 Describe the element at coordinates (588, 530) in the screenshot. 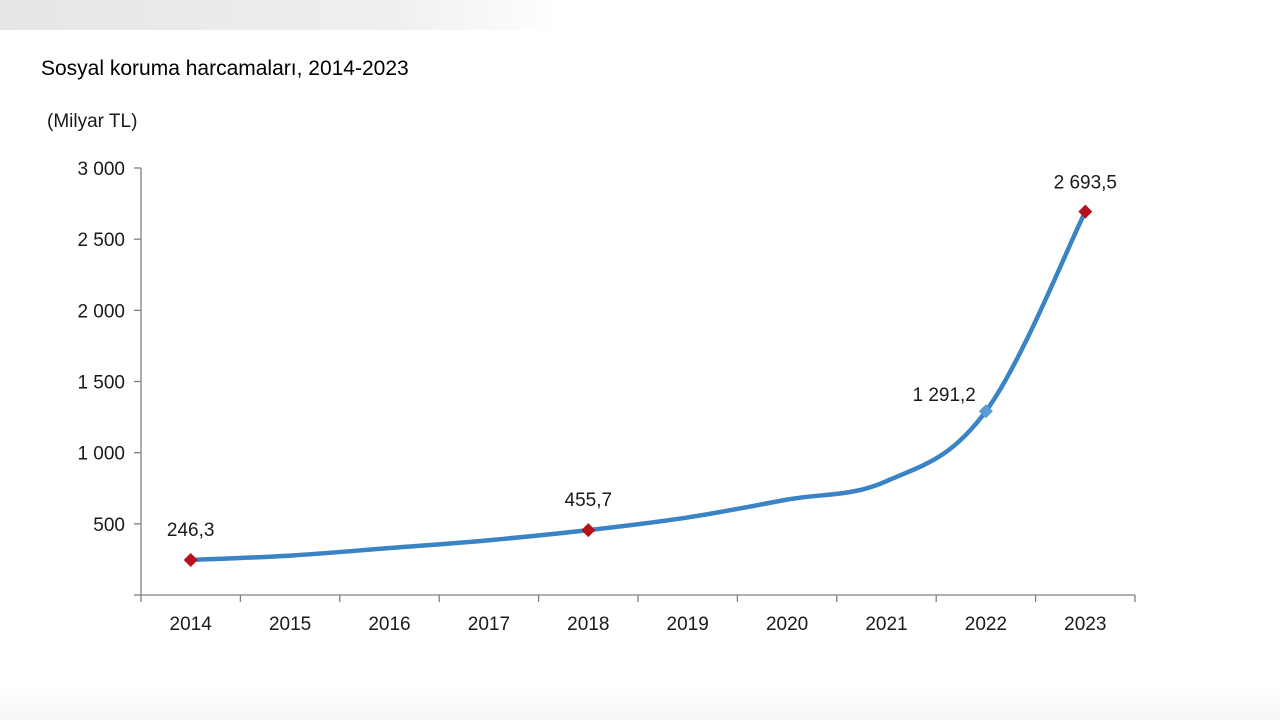

I see `data-point-marker-2018` at that location.